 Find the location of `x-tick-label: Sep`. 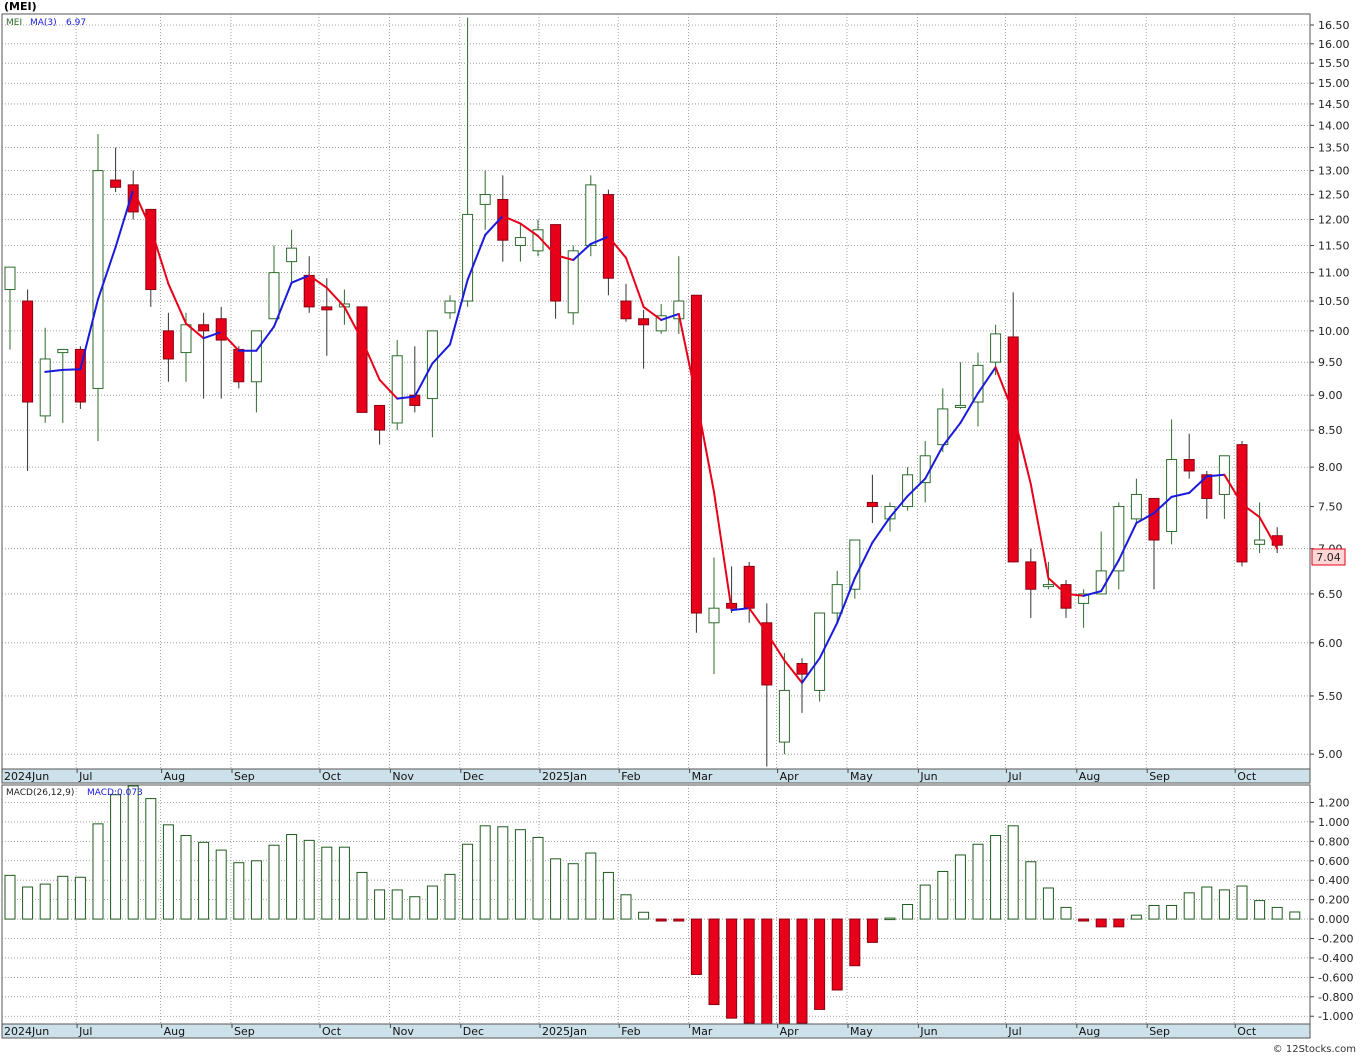

x-tick-label: Sep is located at coordinates (244, 1031).